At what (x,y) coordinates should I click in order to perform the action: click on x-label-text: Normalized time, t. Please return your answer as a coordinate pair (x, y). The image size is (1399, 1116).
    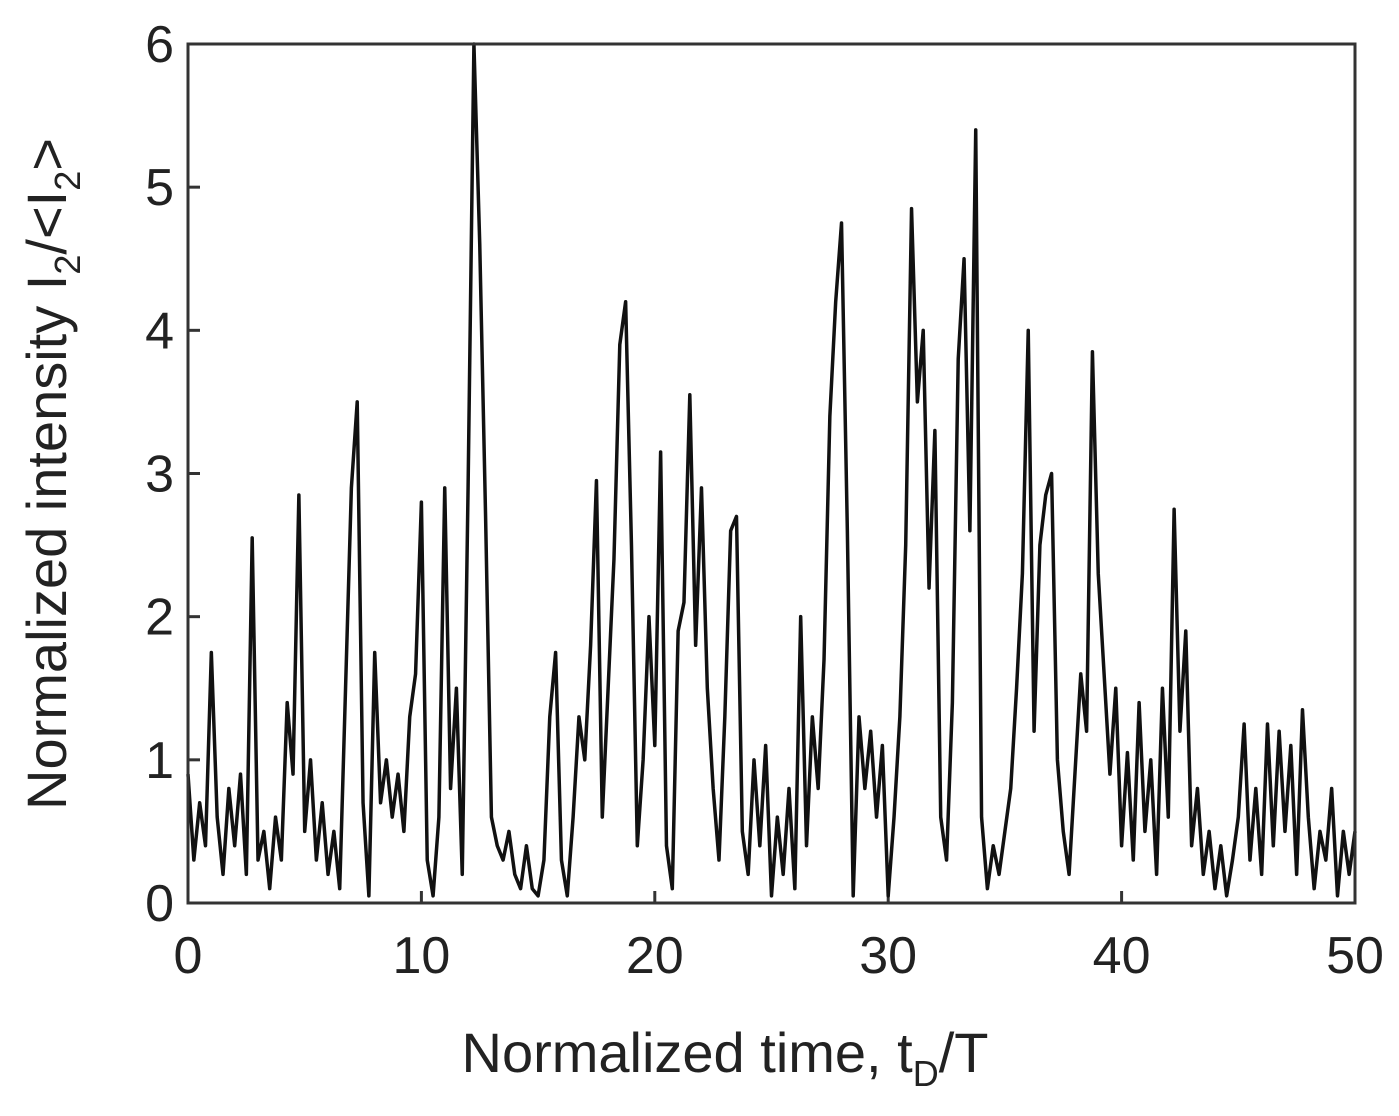
    Looking at the image, I should click on (688, 1052).